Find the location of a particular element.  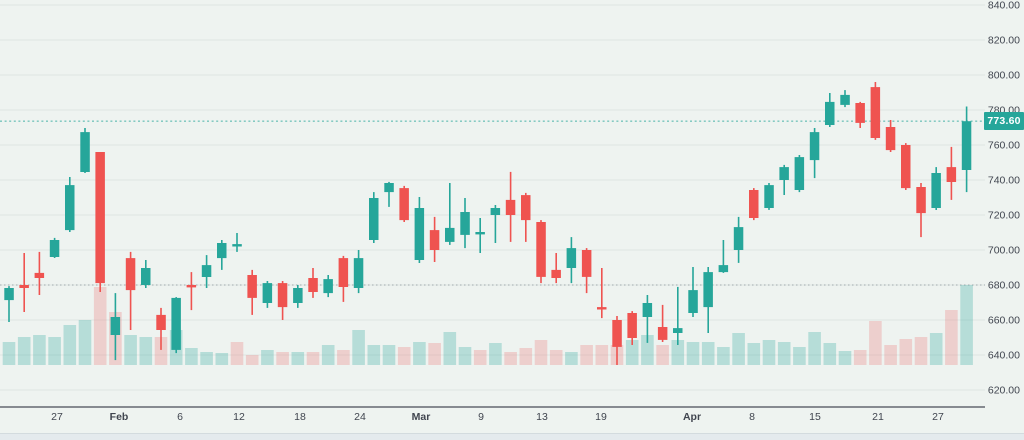

x-axis-tick-label: Apr is located at coordinates (692, 417).